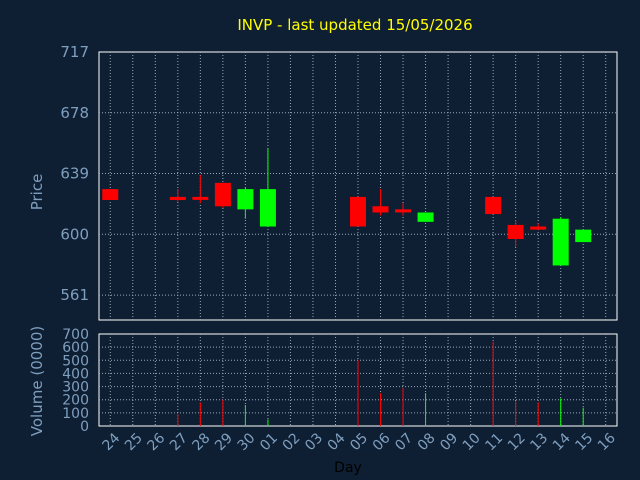 The height and width of the screenshot is (480, 640). What do you see at coordinates (354, 25) in the screenshot?
I see `chart-title: INVP - last updated 15/05/2026` at bounding box center [354, 25].